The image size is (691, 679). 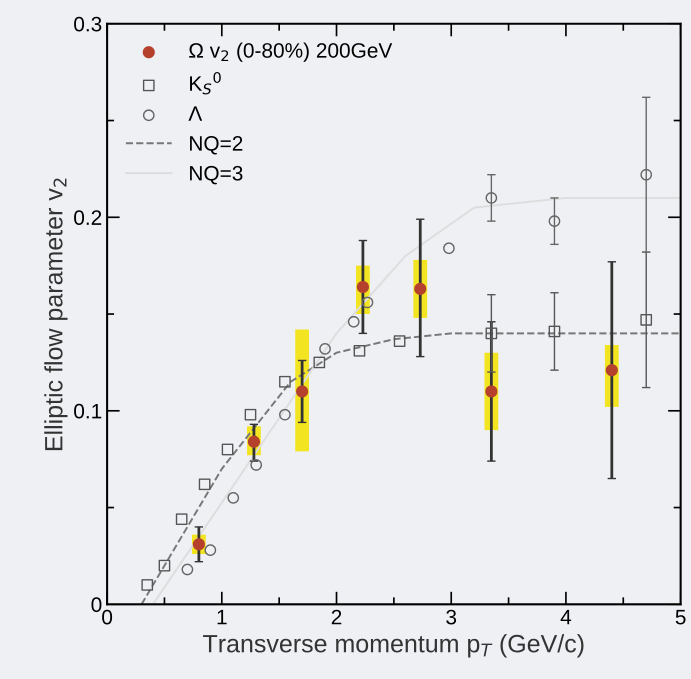 I want to click on y-tick-label: 0.1, so click(x=88, y=411).